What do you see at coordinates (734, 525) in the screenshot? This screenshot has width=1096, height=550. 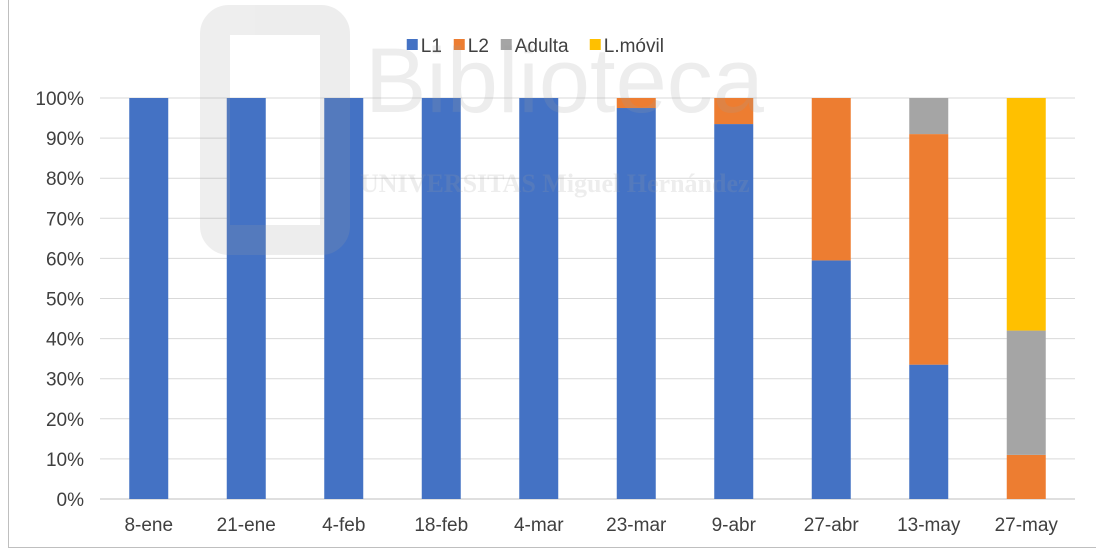 I see `x-tick-label: 9-abr` at bounding box center [734, 525].